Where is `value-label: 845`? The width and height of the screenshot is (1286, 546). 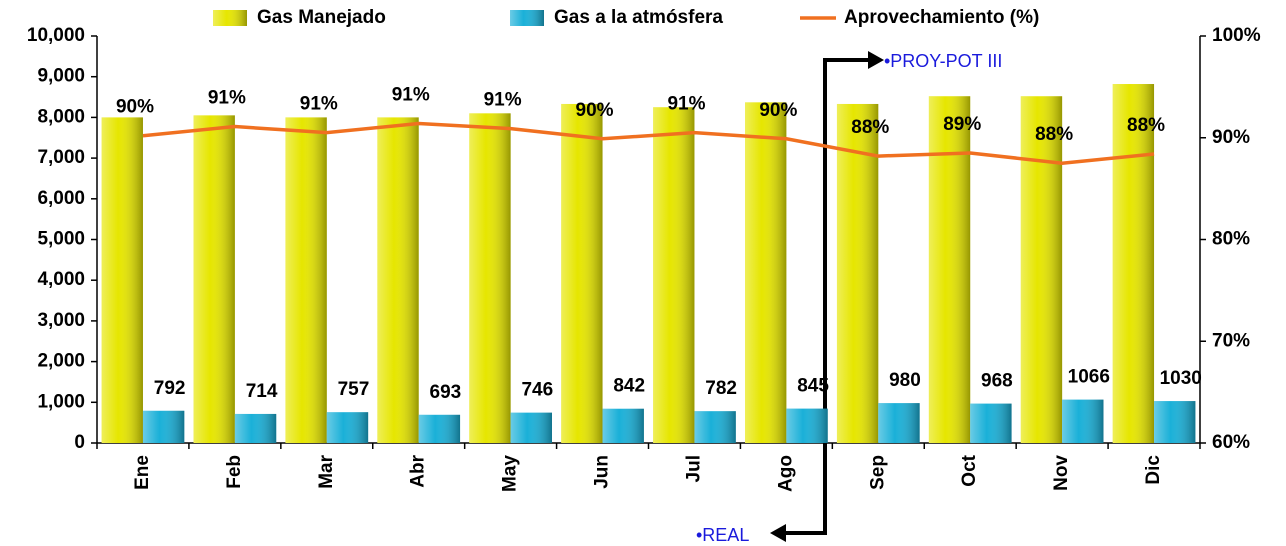 value-label: 845 is located at coordinates (813, 386).